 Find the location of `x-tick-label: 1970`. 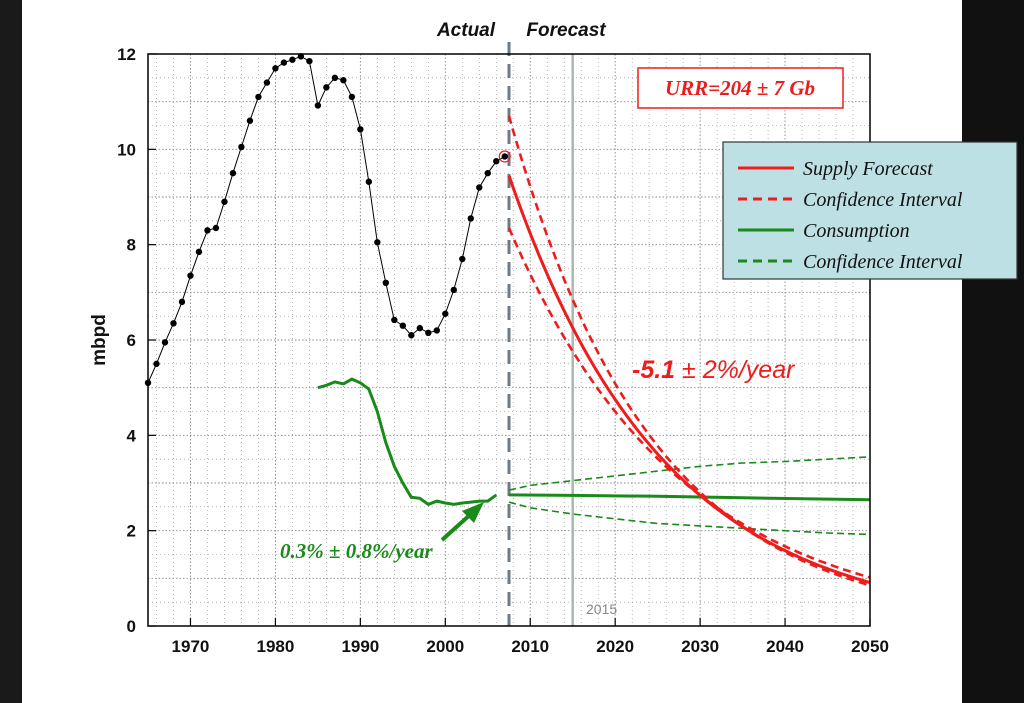

x-tick-label: 1970 is located at coordinates (191, 646).